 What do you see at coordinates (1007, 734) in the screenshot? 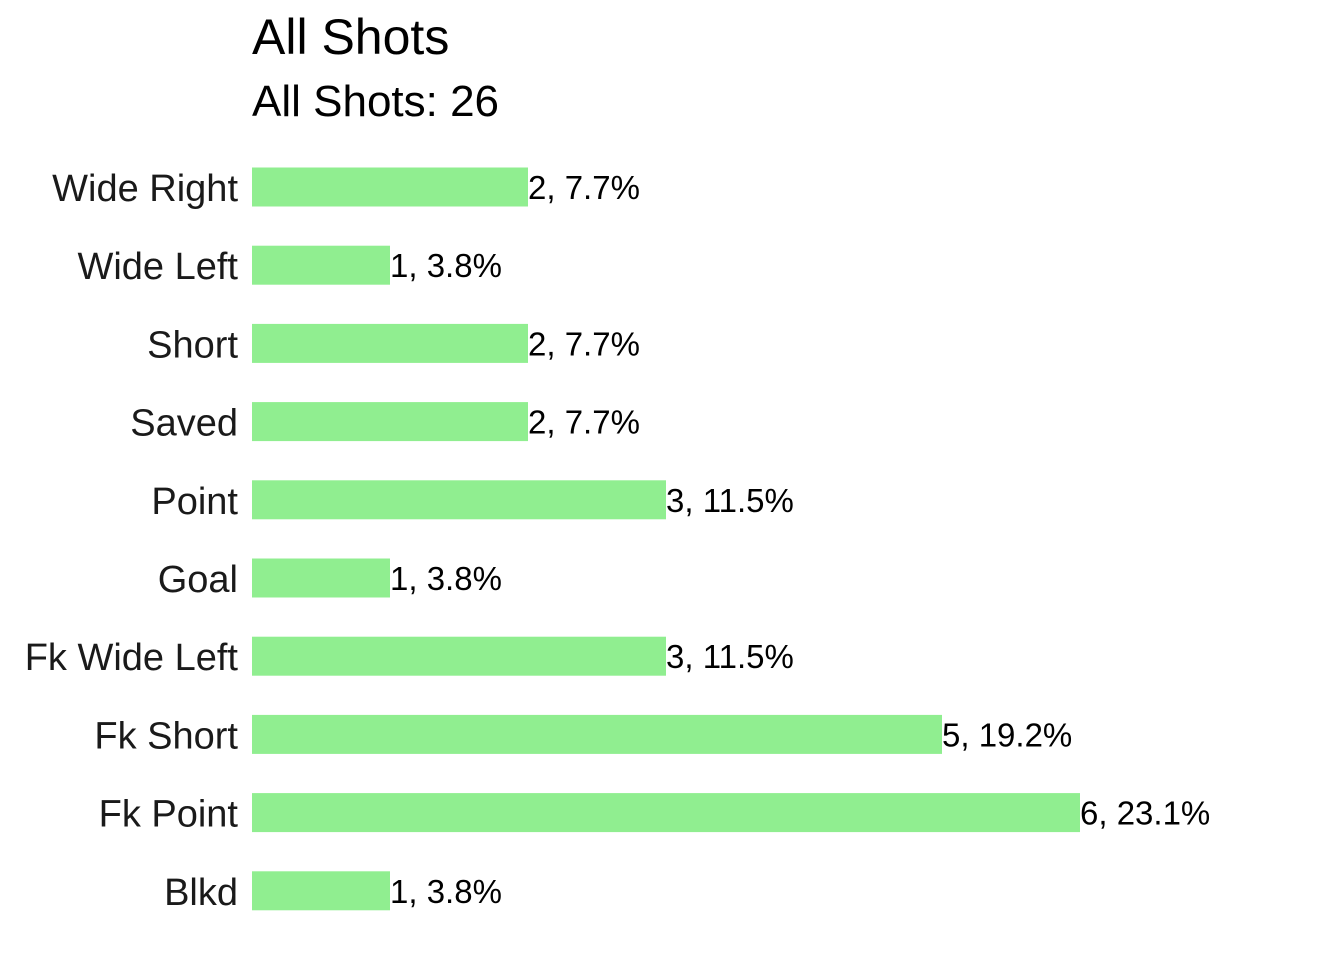
I see `bar-value-label: 5, 19.2%` at bounding box center [1007, 734].